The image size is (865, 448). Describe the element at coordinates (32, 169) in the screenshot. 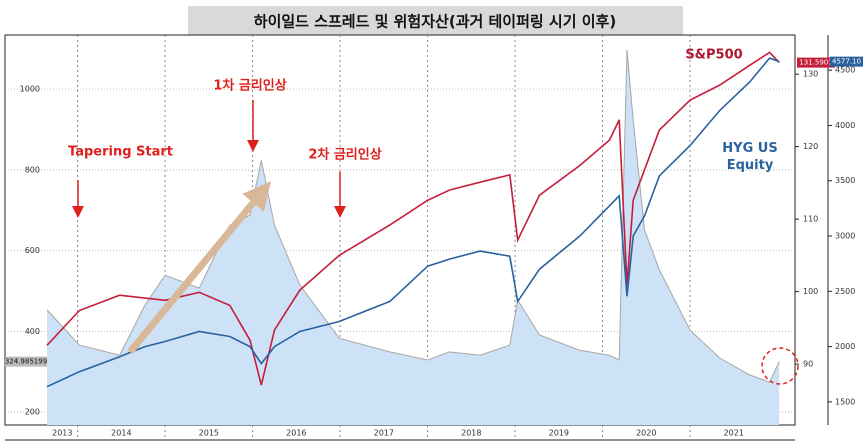

I see `y-tick-label: 800` at that location.